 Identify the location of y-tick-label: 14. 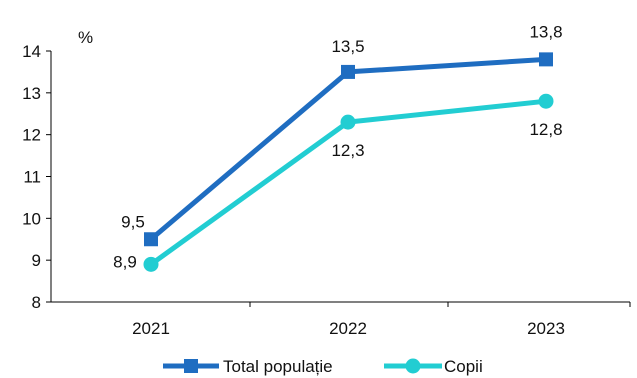
(31, 51).